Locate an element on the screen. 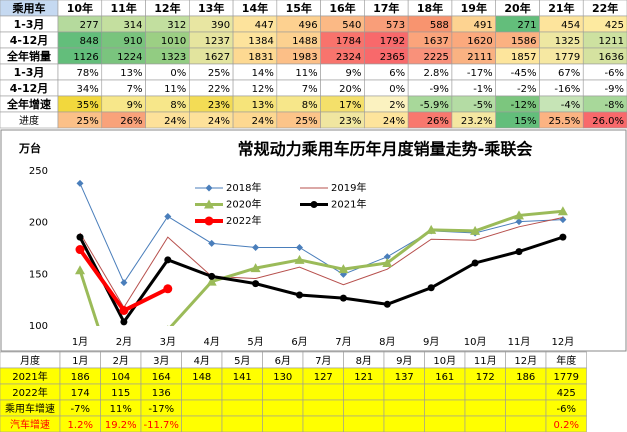 The width and height of the screenshot is (627, 432). cell-text: 25.5% is located at coordinates (564, 121).